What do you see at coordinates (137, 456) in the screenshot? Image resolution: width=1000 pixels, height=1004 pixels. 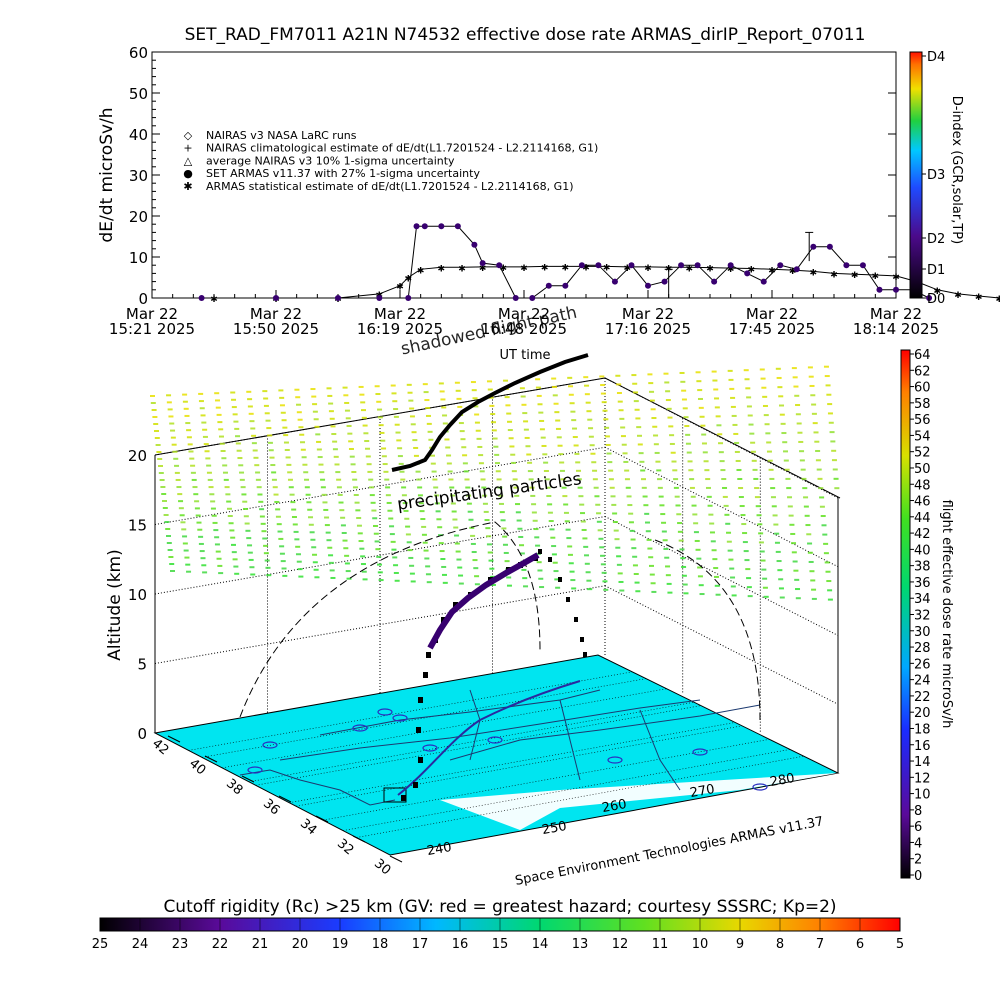 I see `altitude-tick-label: 20` at bounding box center [137, 456].